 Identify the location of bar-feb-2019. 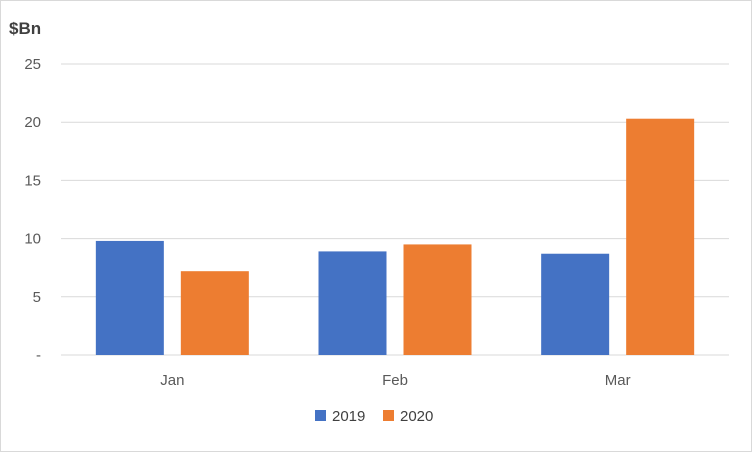
(352, 303).